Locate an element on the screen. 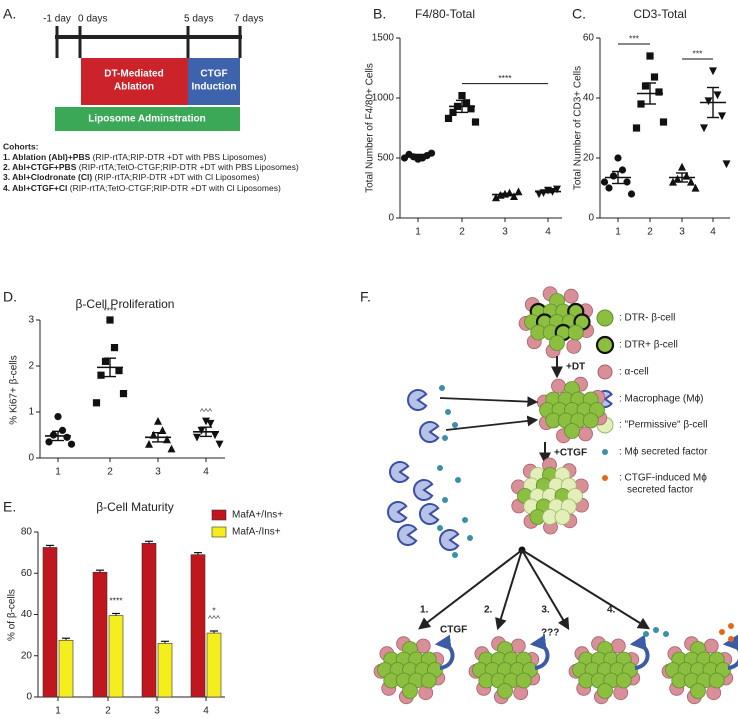  outcome-label: CTGF is located at coordinates (453, 630).